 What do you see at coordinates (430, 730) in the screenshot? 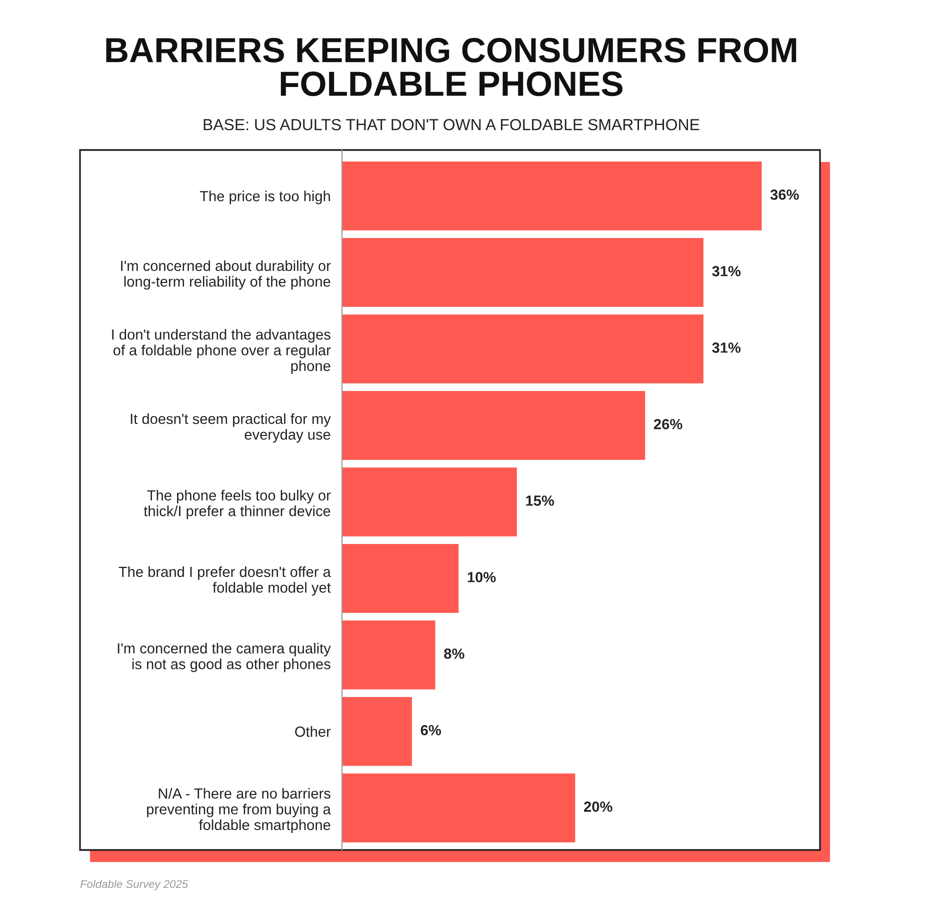
I see `data-label: 6%` at bounding box center [430, 730].